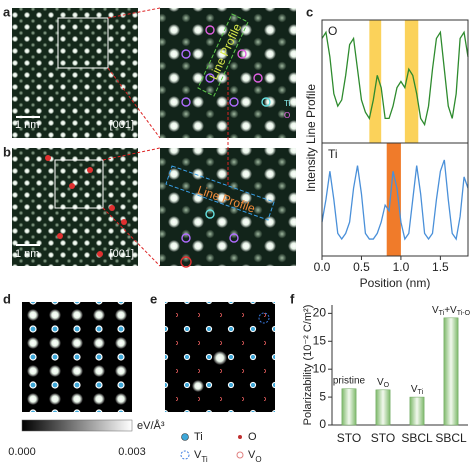 The image size is (476, 472). I want to click on legend-label: VO, so click(255, 456).